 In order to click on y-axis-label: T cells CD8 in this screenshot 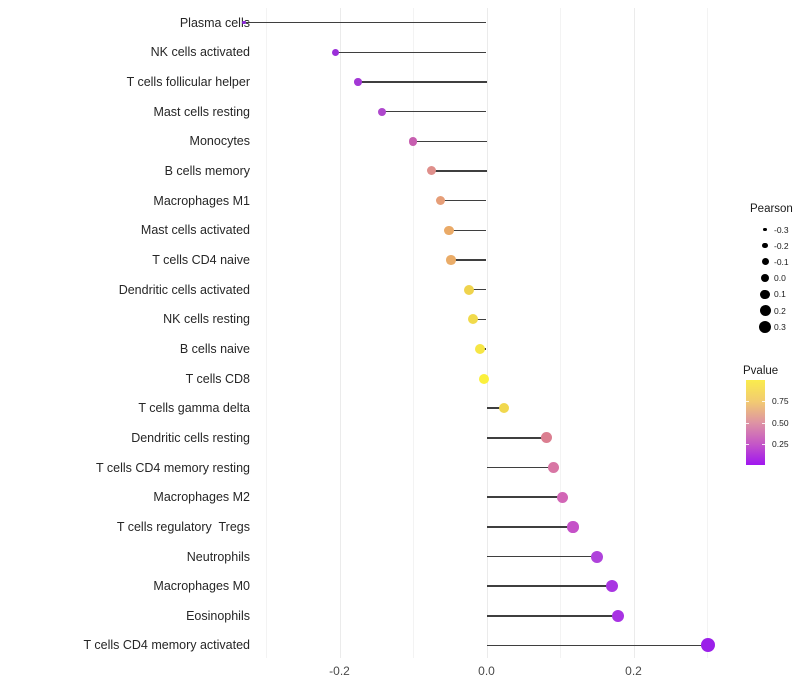, I will do `click(217, 378)`.